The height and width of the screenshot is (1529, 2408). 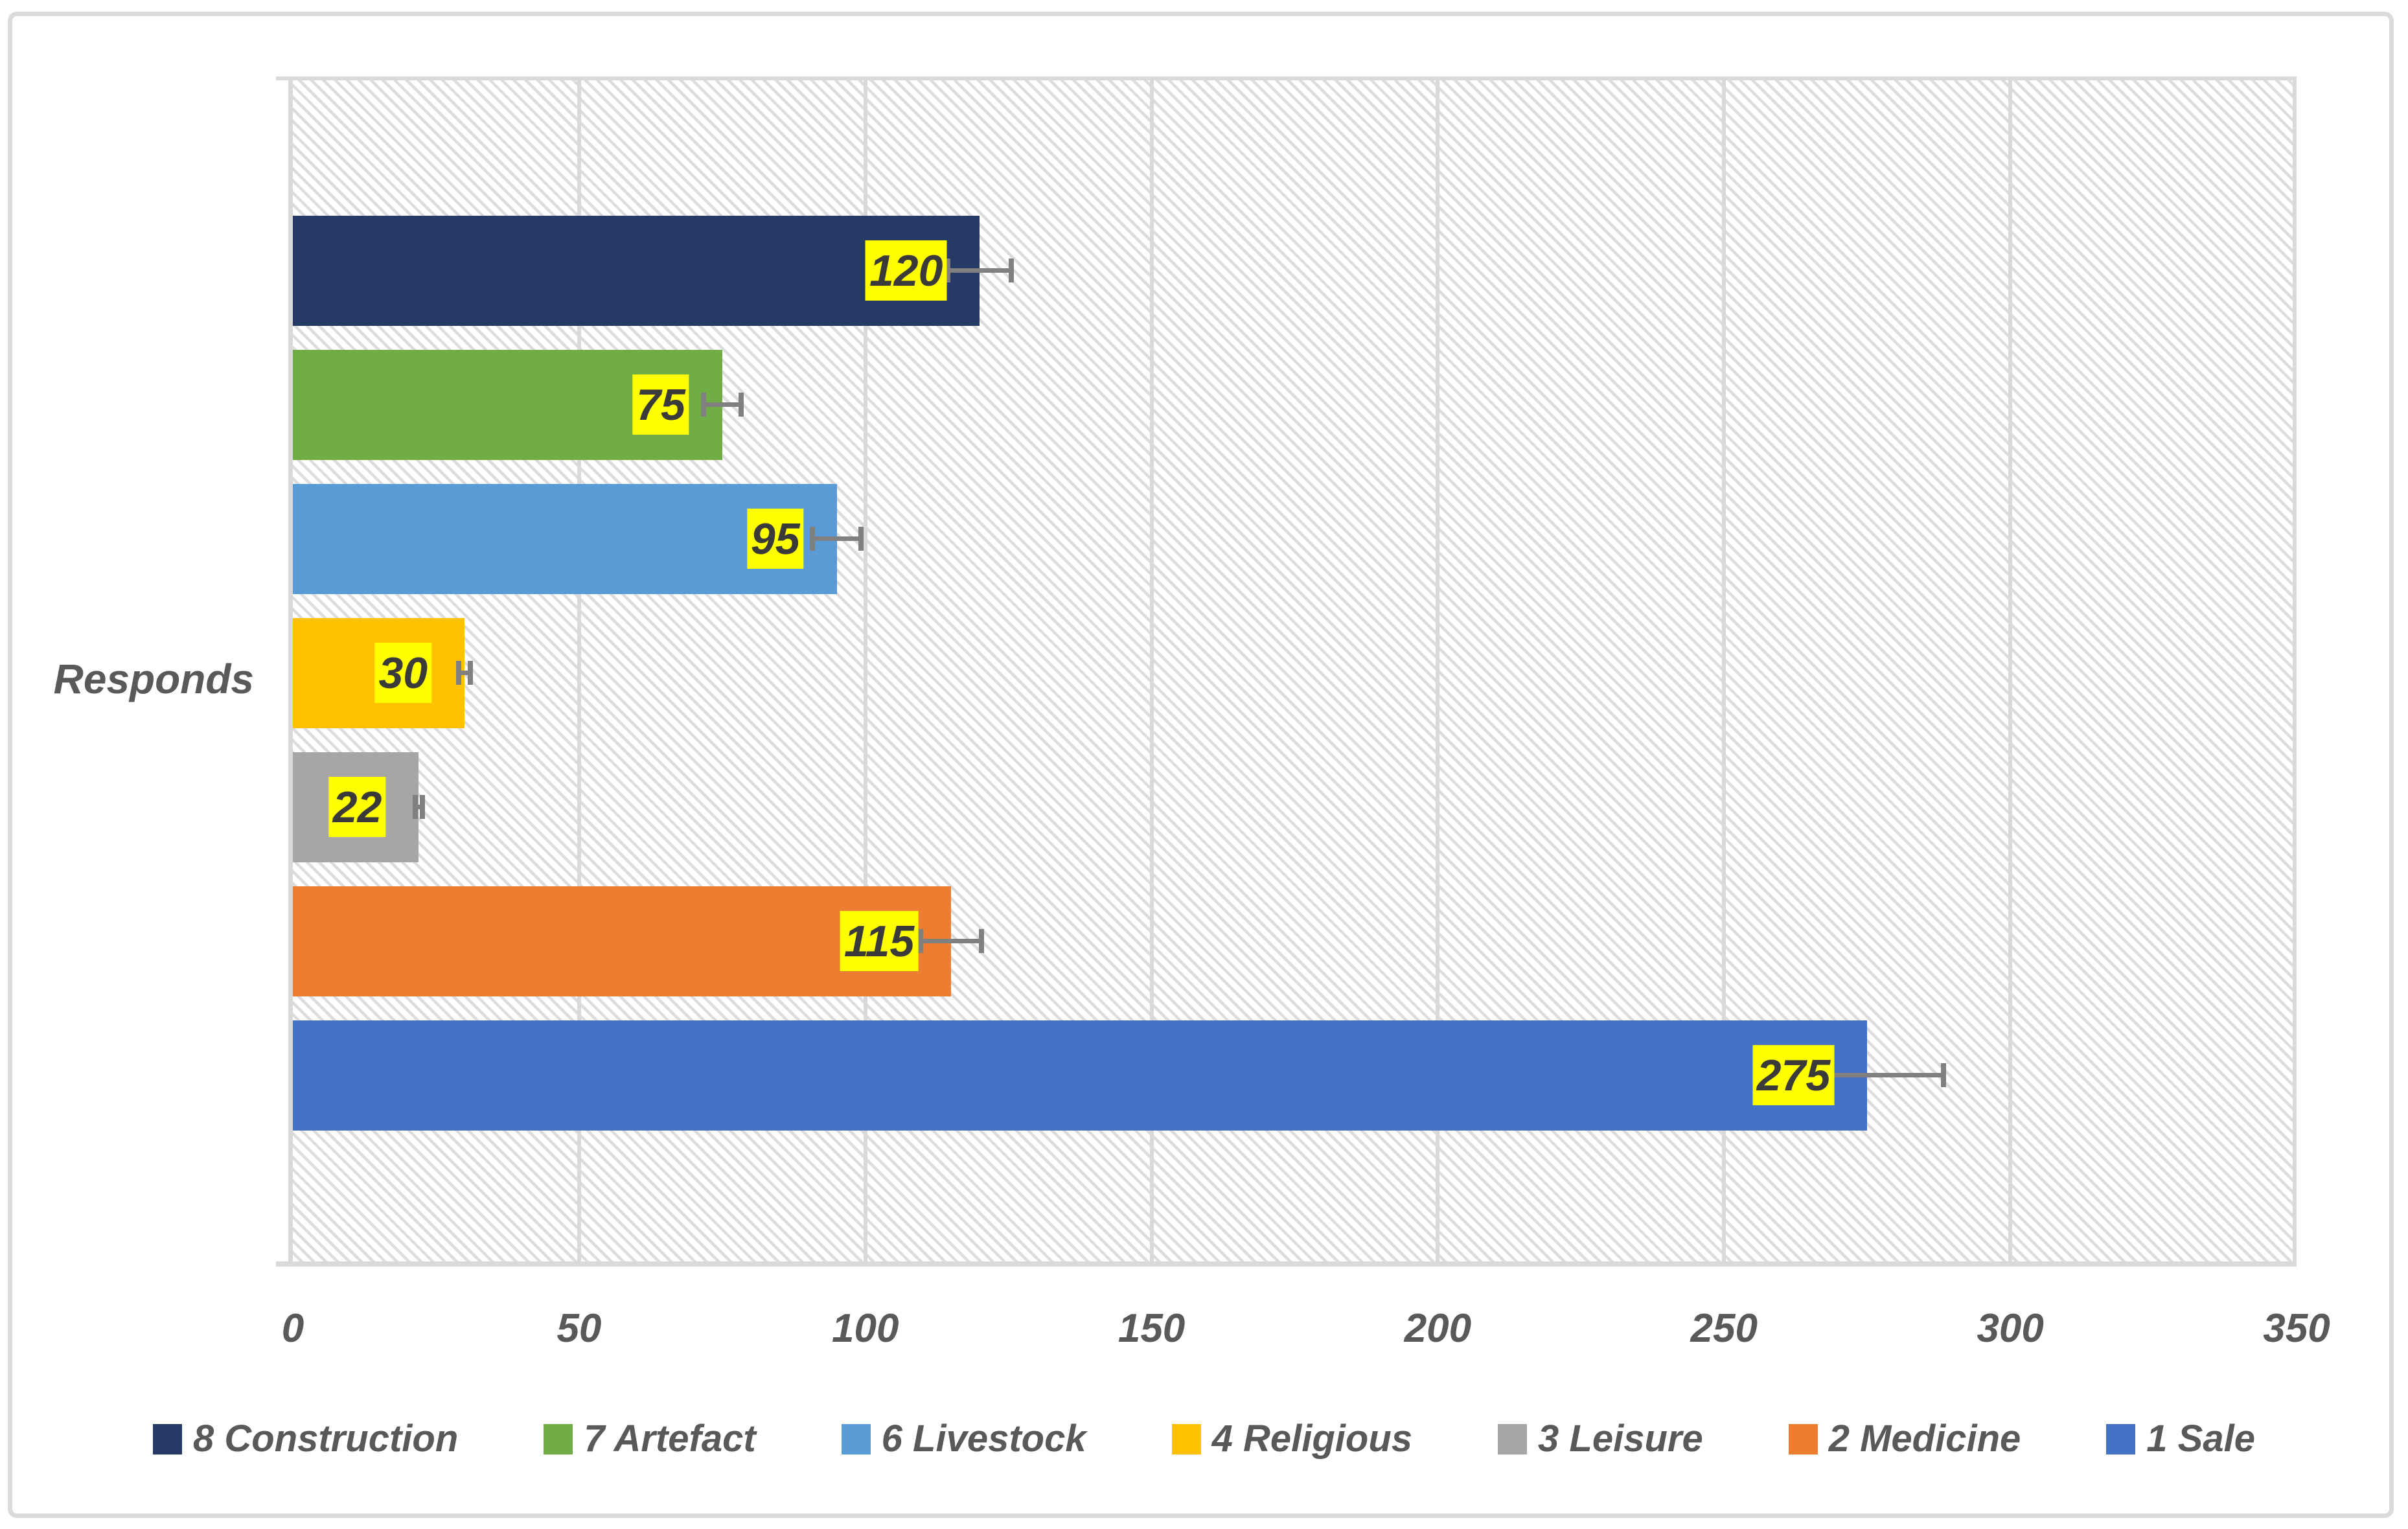 I want to click on x-axis-line, so click(x=1286, y=1264).